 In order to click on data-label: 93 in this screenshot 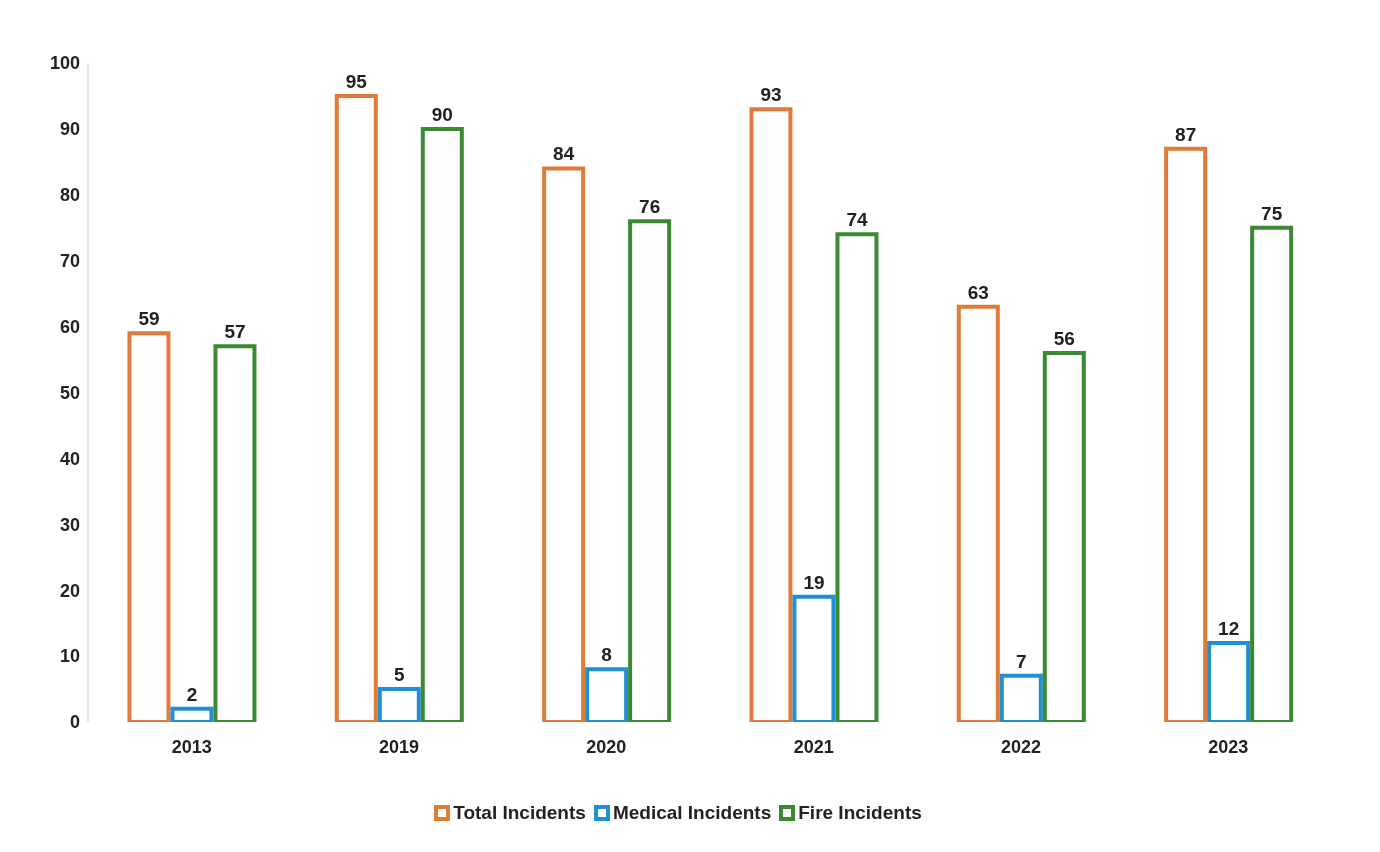, I will do `click(771, 95)`.